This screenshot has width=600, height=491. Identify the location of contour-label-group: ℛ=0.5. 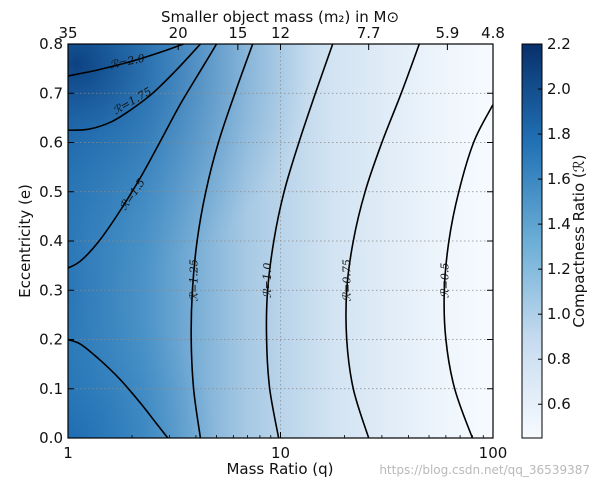
(444, 281).